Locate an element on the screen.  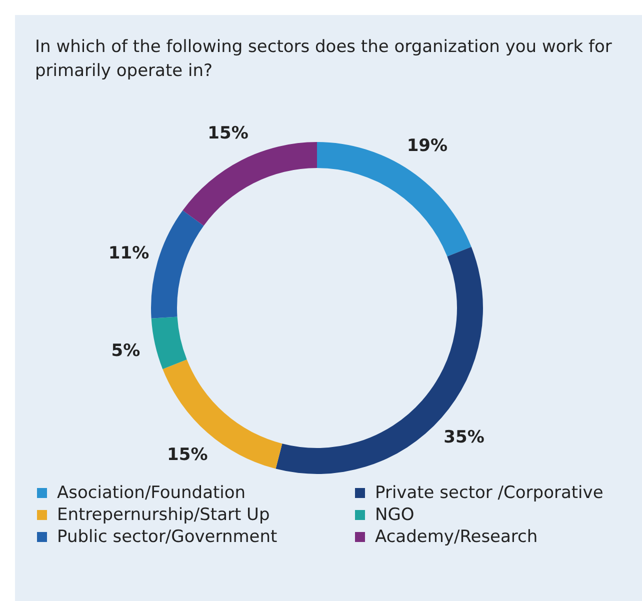
legend-label: Academy/Research is located at coordinates (456, 537).